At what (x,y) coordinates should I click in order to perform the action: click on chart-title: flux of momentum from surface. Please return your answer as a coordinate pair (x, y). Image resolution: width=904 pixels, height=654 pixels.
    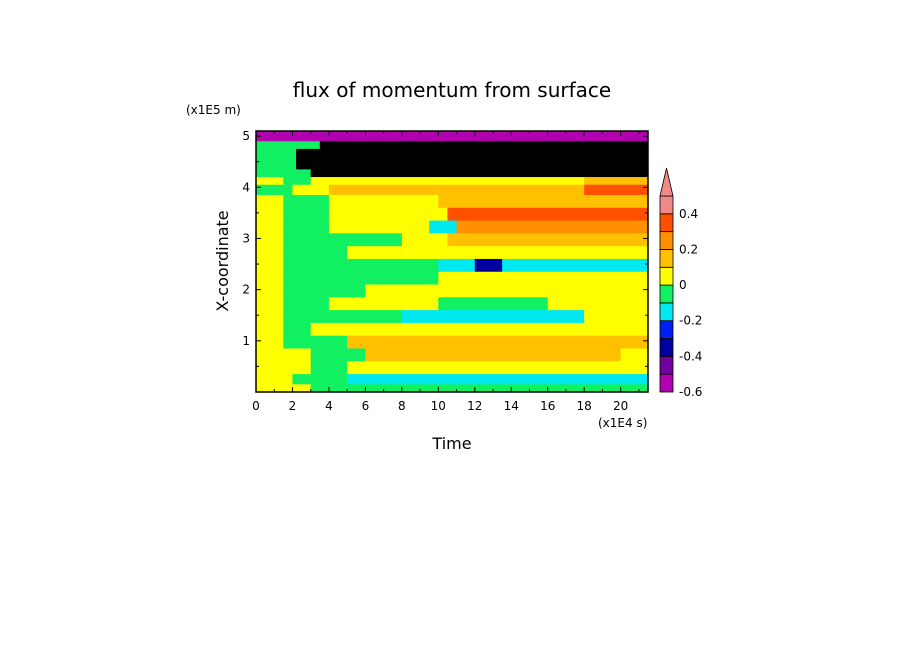
    Looking at the image, I should click on (452, 90).